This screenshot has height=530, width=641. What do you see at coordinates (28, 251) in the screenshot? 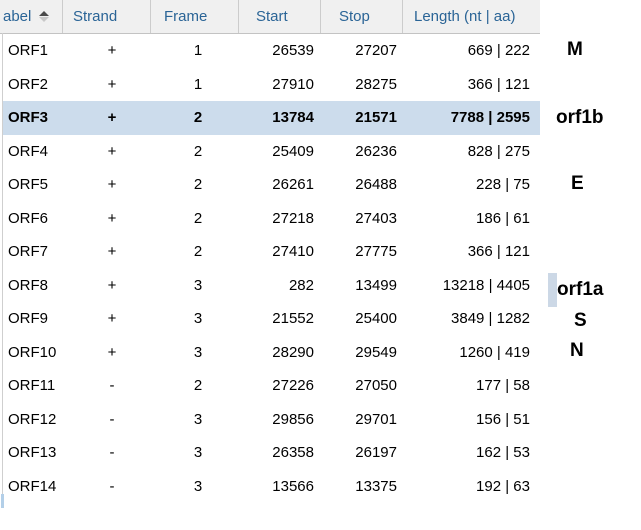
I see `cell-label: ORF7` at bounding box center [28, 251].